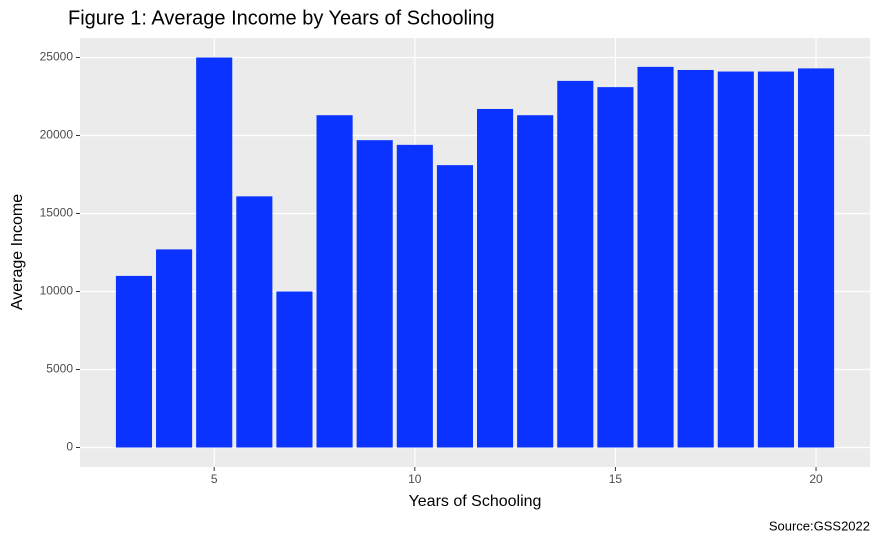 This screenshot has height=544, width=880. Describe the element at coordinates (214, 479) in the screenshot. I see `x-tick-label: 5` at that location.